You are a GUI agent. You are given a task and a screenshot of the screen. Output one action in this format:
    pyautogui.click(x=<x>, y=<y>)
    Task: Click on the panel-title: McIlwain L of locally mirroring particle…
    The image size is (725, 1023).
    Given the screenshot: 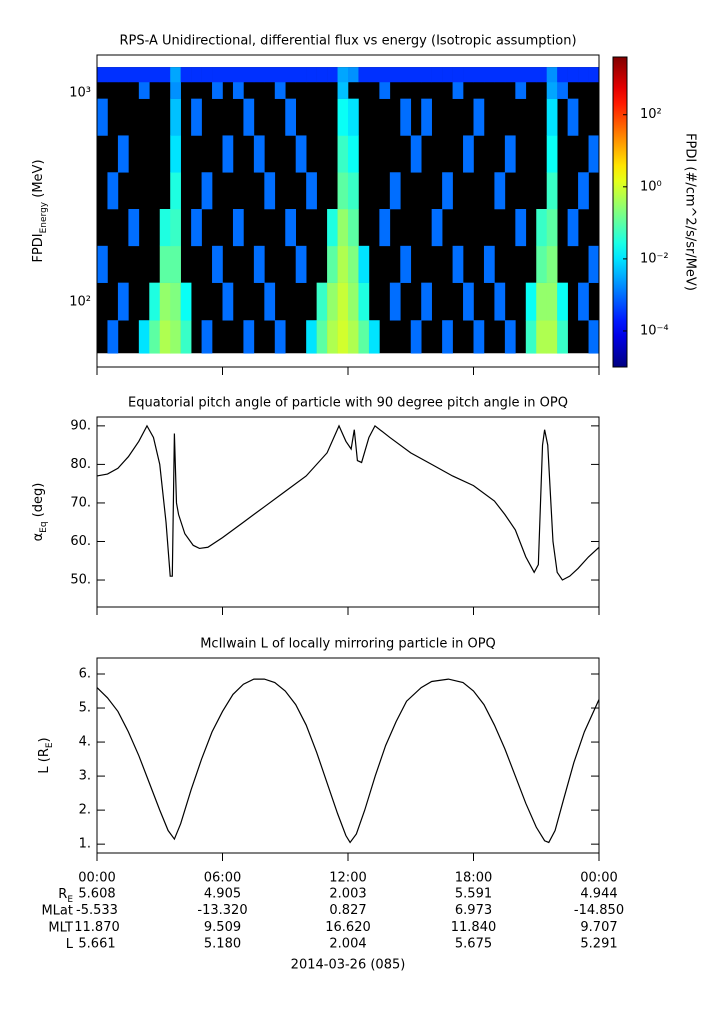 What is the action you would take?
    pyautogui.click(x=348, y=644)
    